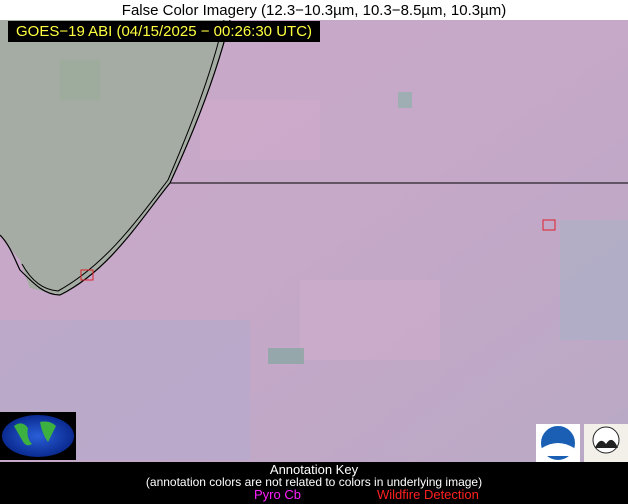 This screenshot has width=628, height=504. I want to click on key-title: Annotation Key, so click(314, 469).